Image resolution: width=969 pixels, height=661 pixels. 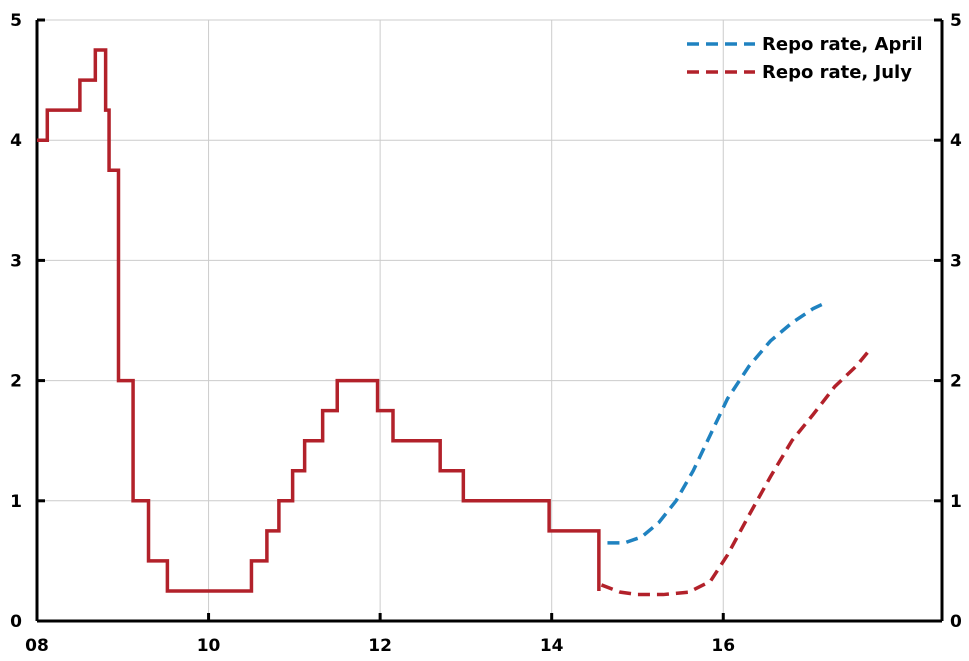 I want to click on y-tick-label-left: 5, so click(x=16, y=21).